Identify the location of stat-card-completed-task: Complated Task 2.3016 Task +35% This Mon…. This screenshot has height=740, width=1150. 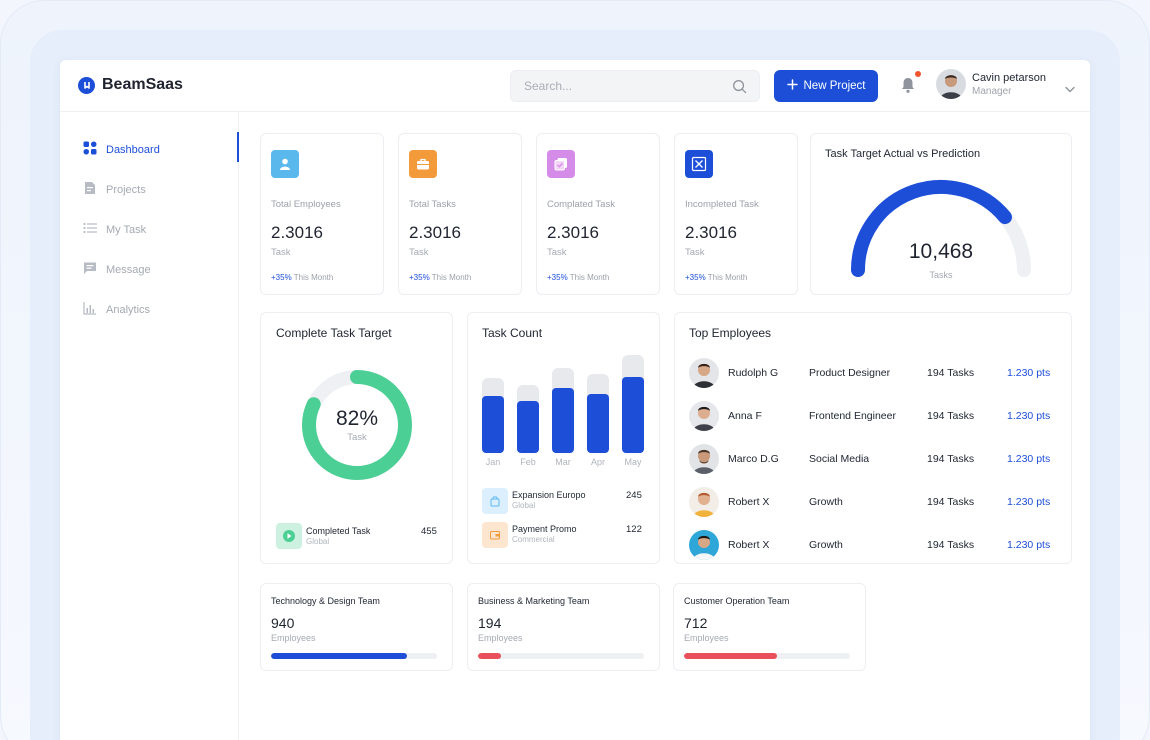
(598, 214).